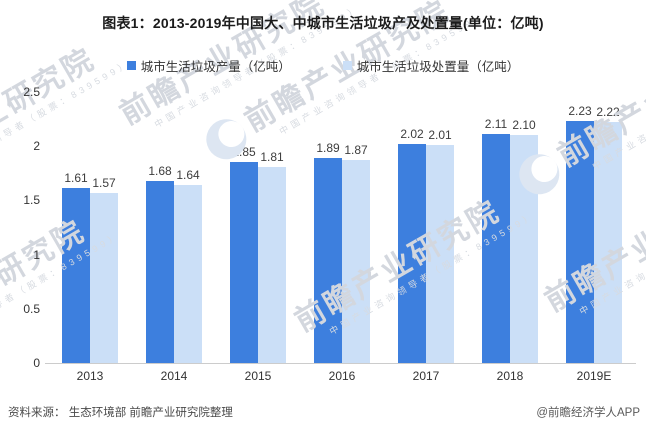 The image size is (646, 434). Describe the element at coordinates (524, 125) in the screenshot. I see `value-label: 2.10` at that location.